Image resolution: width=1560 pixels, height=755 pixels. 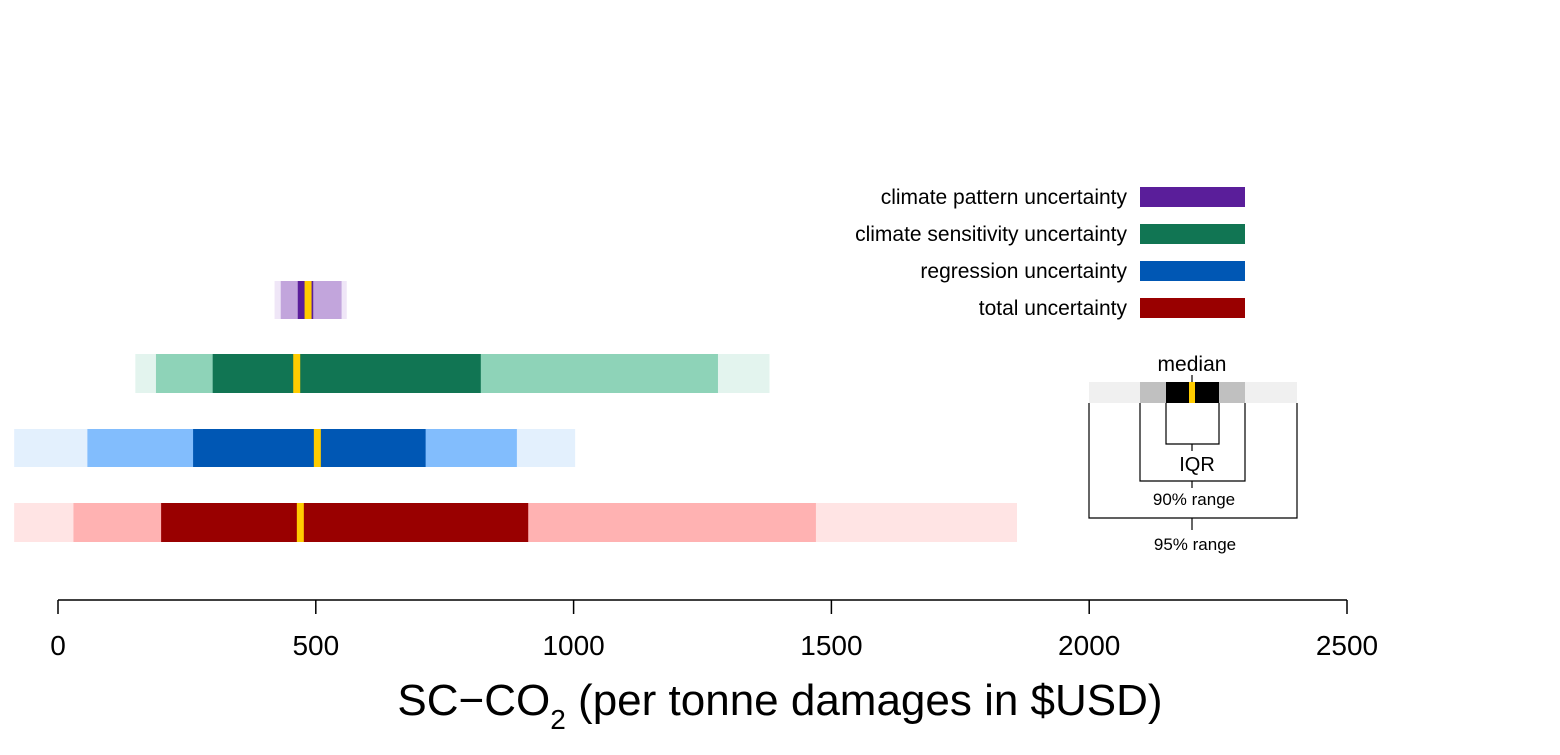 I want to click on x-axis-title-subscript: 2, so click(x=558, y=719).